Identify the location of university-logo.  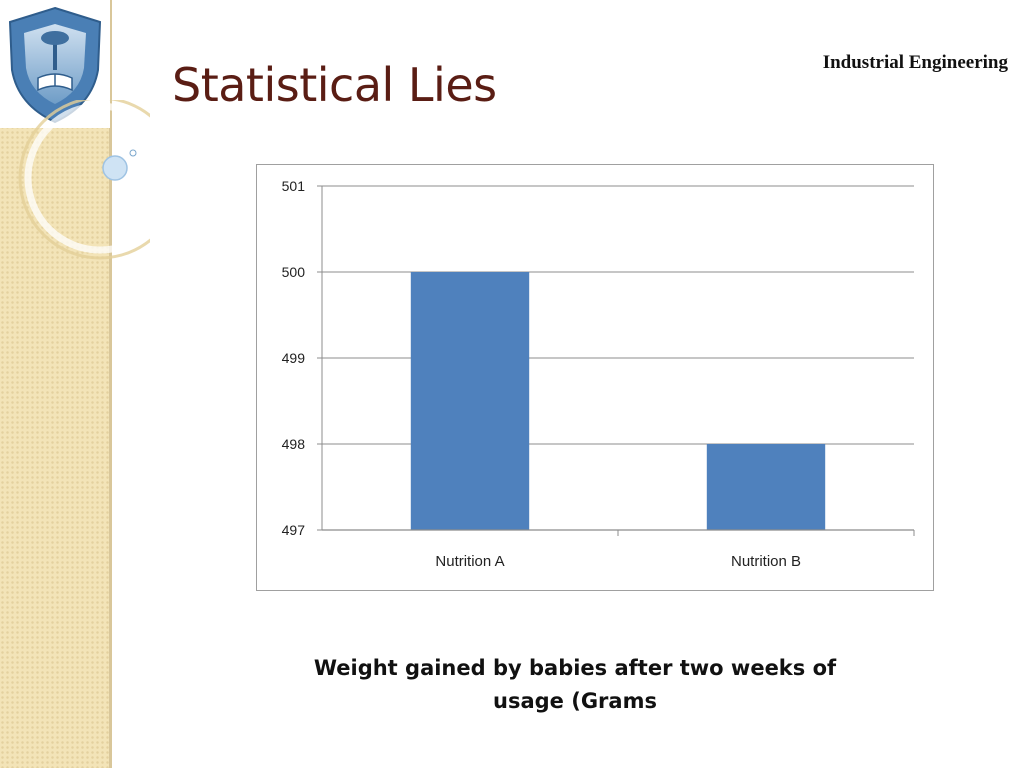
(55, 64).